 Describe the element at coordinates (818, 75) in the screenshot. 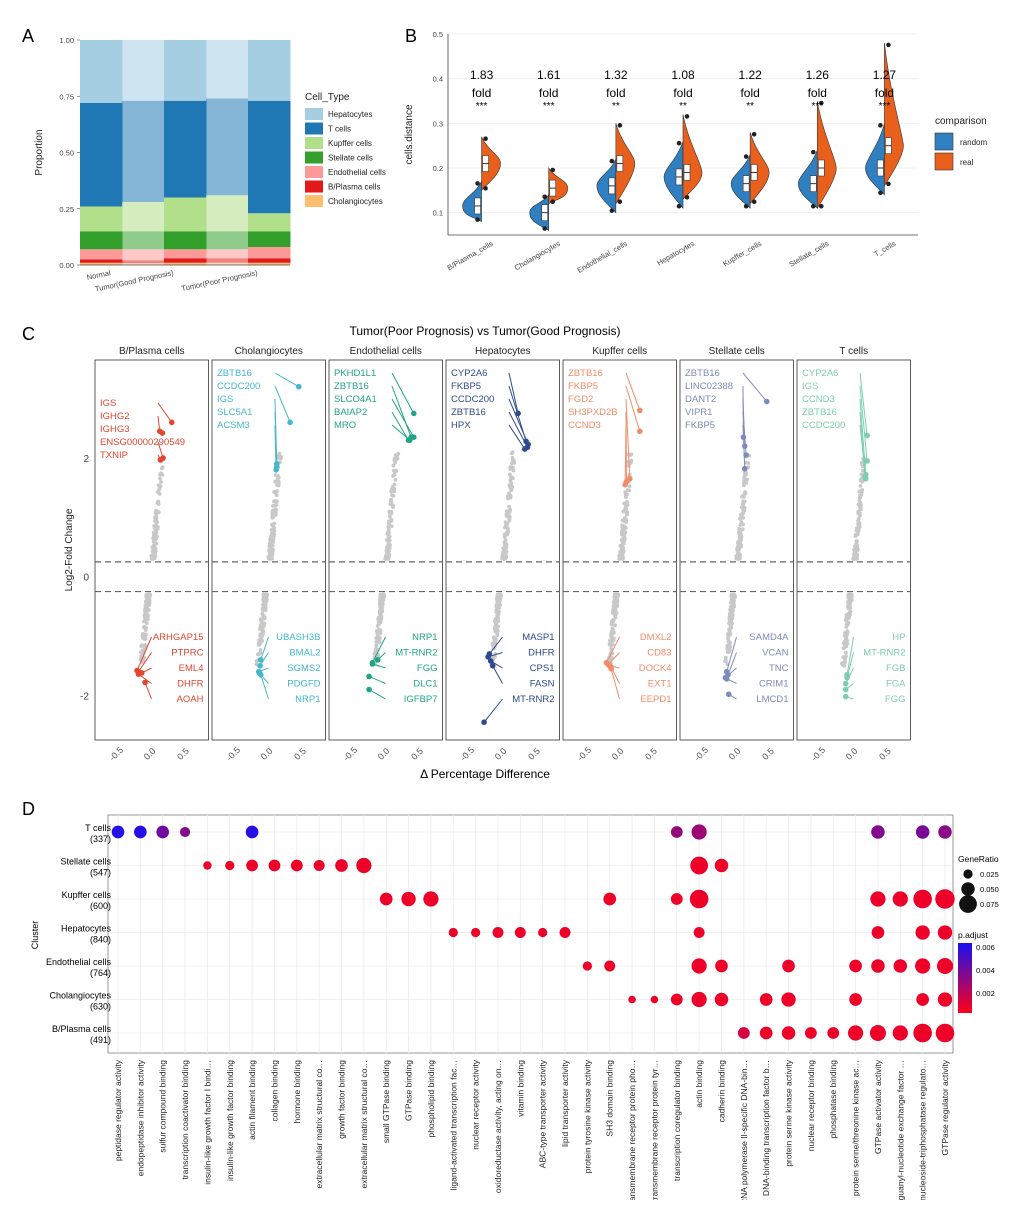

I see `panel-b-fold-value: 1.26` at that location.